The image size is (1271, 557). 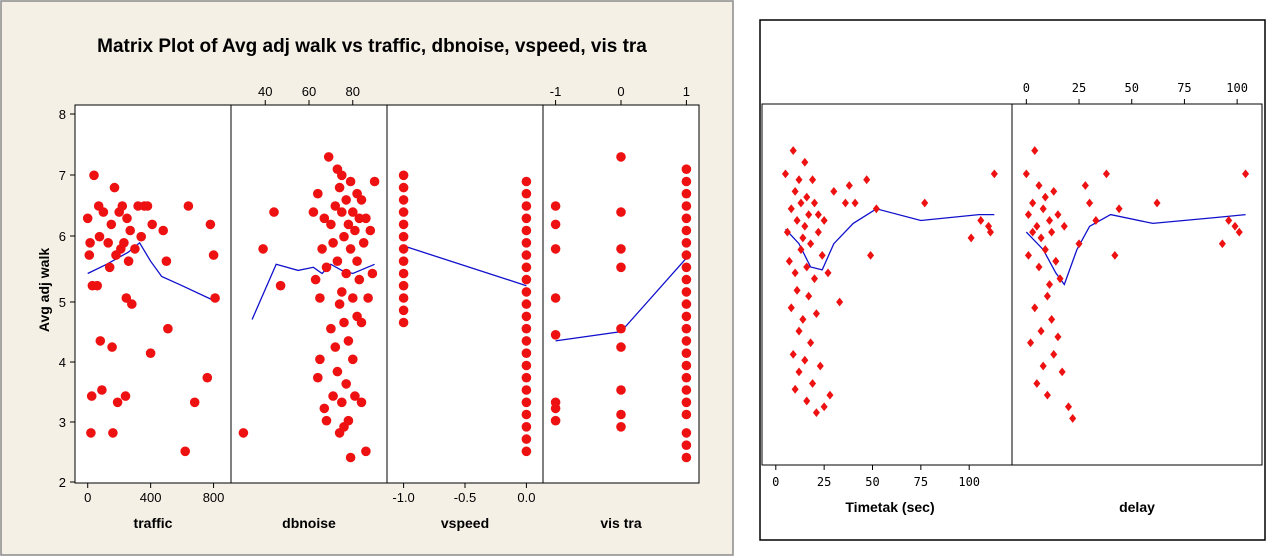 I want to click on x-axis-label-traffic: traffic, so click(x=153, y=523).